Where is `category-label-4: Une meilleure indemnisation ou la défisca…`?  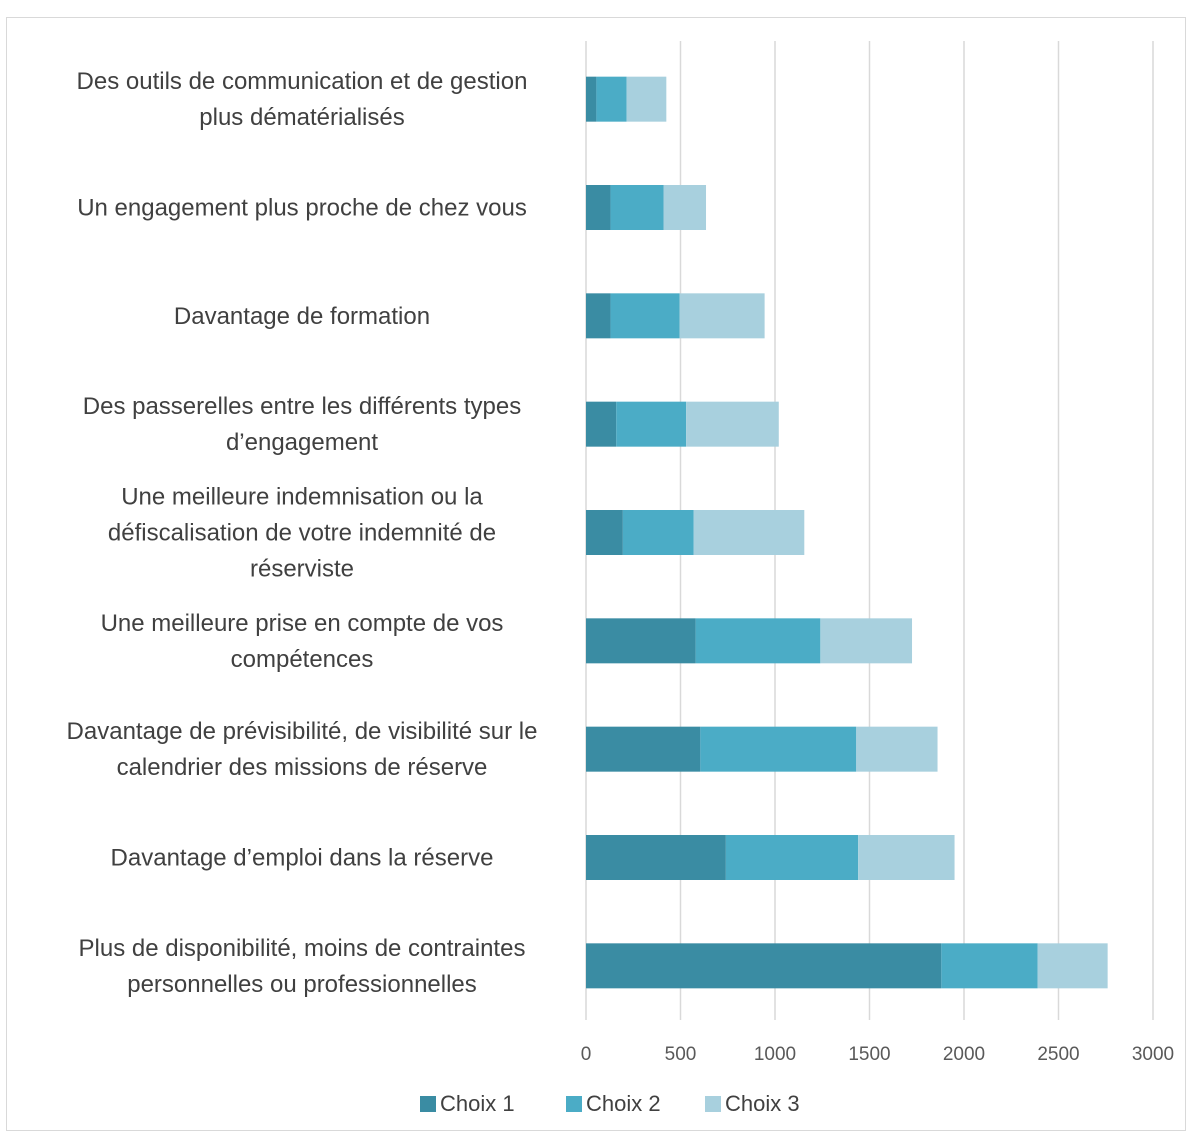
category-label-4: Une meilleure indemnisation ou la défisca… is located at coordinates (302, 533).